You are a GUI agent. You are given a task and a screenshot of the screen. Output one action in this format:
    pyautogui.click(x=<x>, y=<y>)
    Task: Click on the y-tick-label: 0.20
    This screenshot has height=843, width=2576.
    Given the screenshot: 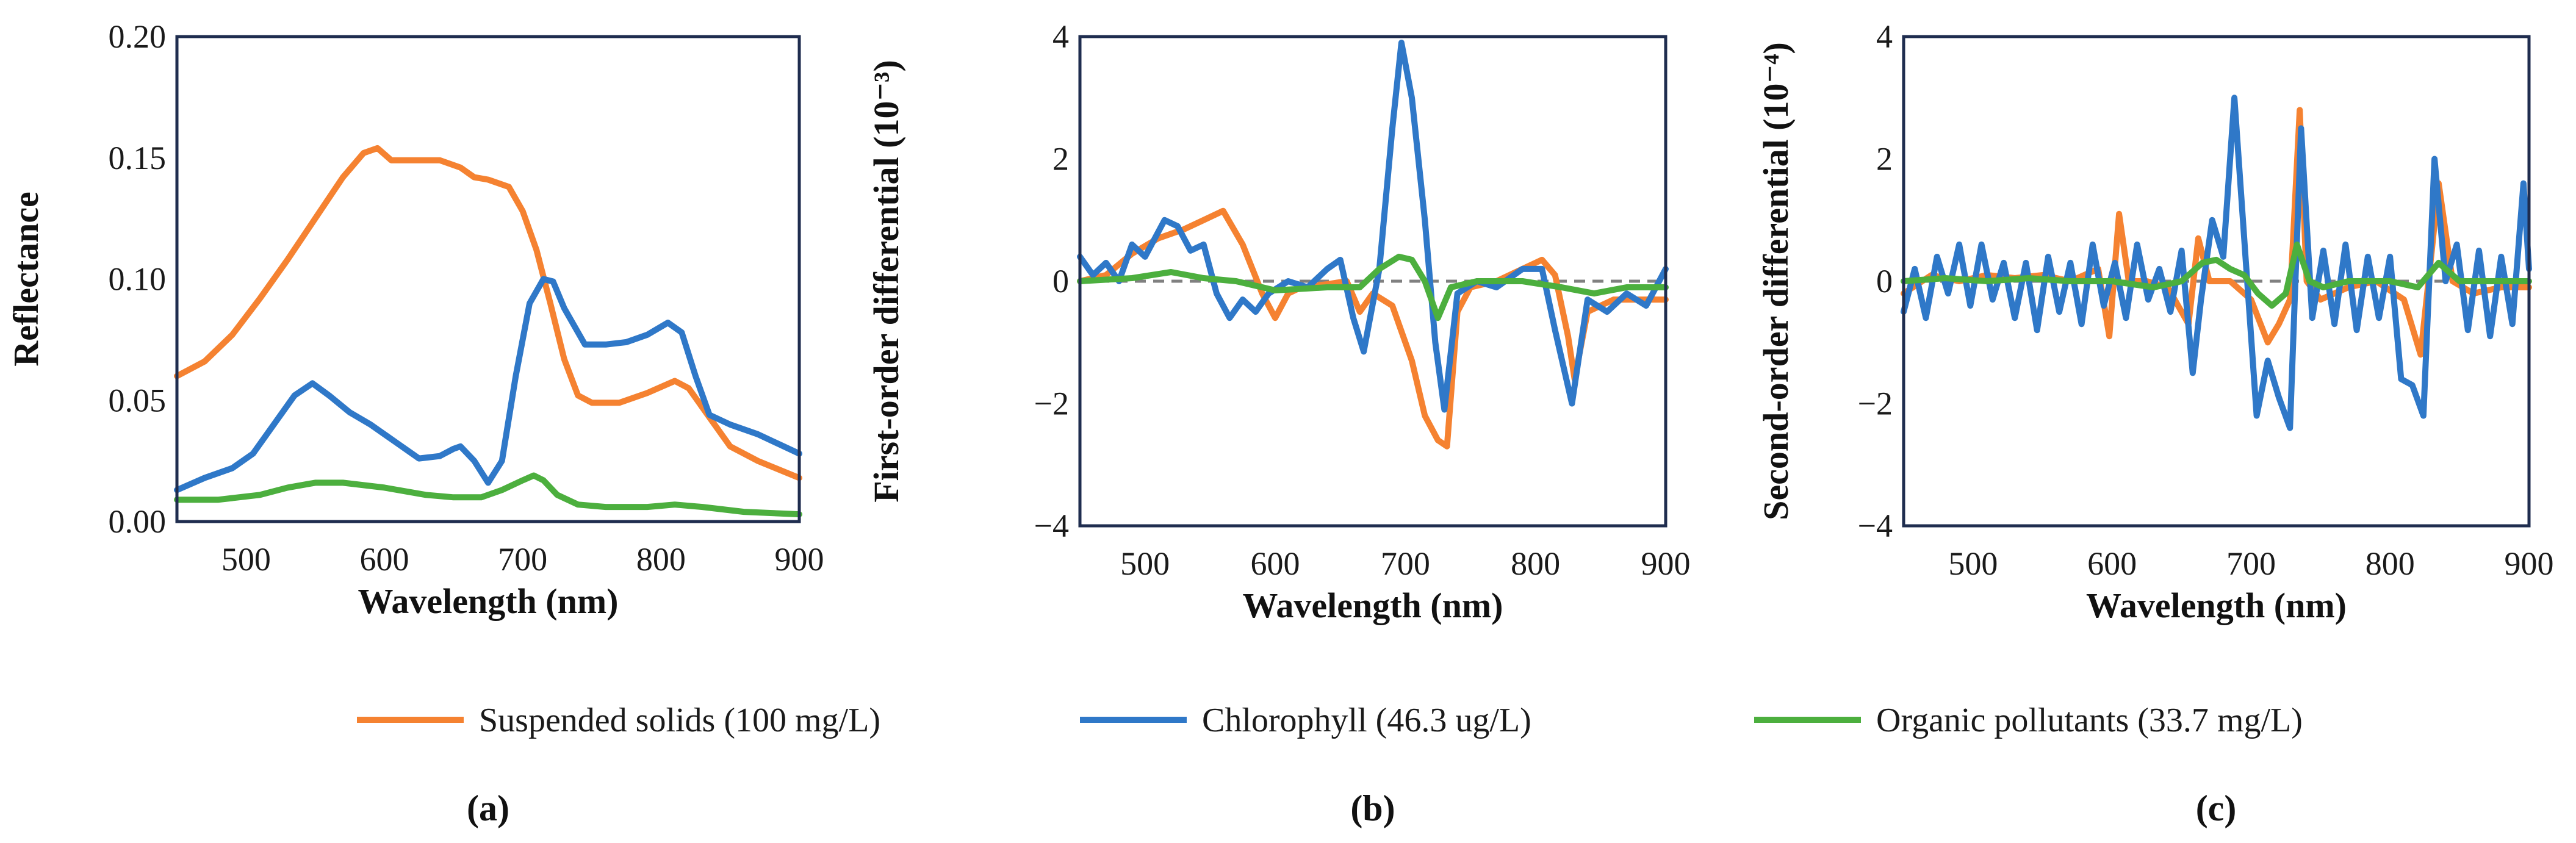 What is the action you would take?
    pyautogui.click(x=138, y=37)
    